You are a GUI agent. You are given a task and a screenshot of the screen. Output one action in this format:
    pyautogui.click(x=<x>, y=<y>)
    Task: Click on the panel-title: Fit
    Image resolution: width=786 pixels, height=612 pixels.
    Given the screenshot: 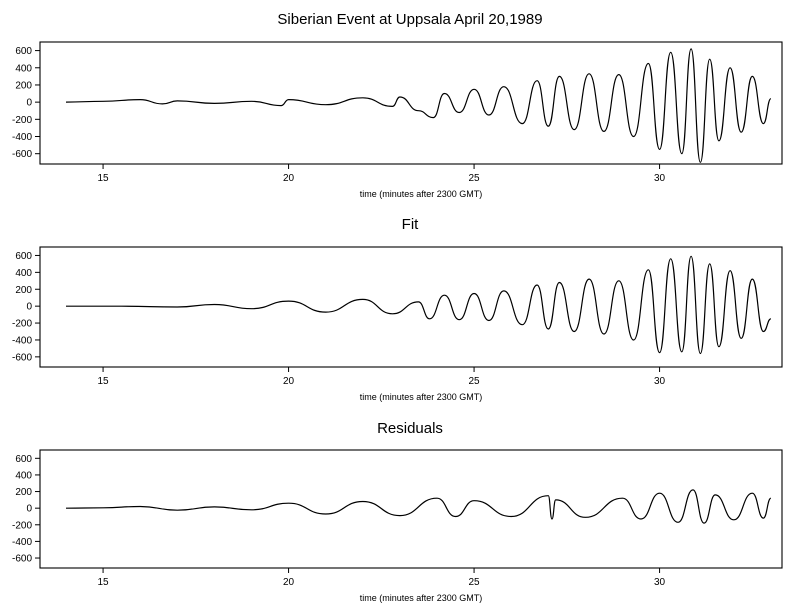 What is the action you would take?
    pyautogui.click(x=410, y=224)
    